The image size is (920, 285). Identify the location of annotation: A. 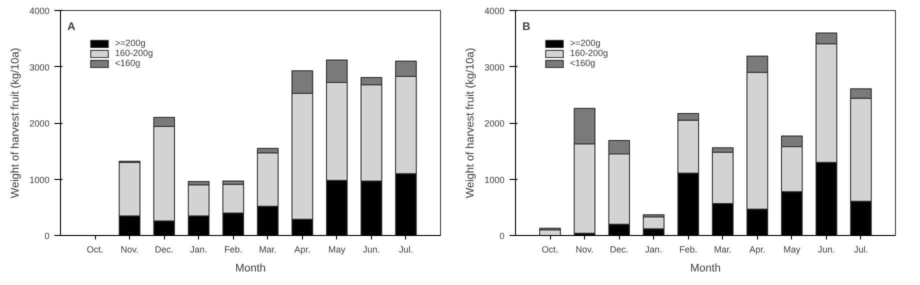
(71, 27).